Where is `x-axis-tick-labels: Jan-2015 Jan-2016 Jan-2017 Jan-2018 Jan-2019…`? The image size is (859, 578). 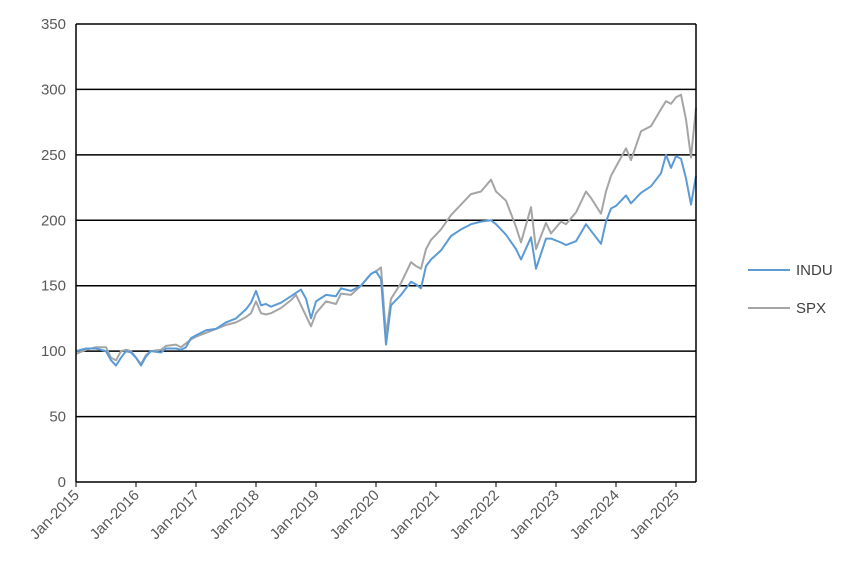
x-axis-tick-labels: Jan-2015 Jan-2016 Jan-2017 Jan-2018 Jan-2019… is located at coordinates (355, 512).